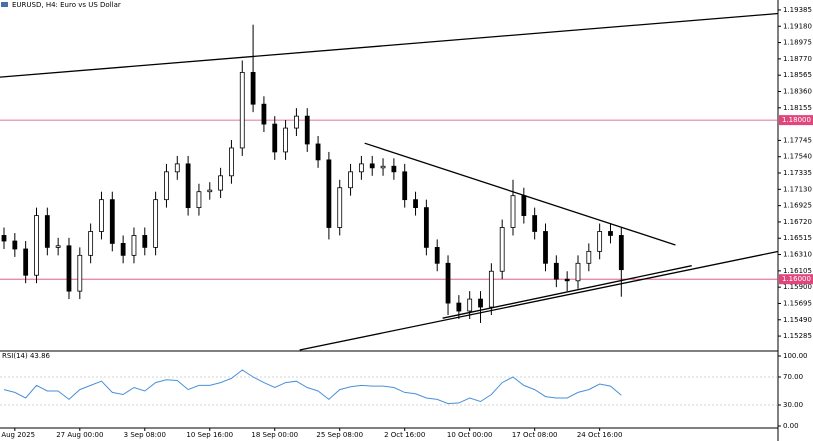 Image resolution: width=813 pixels, height=441 pixels. What do you see at coordinates (797, 26) in the screenshot?
I see `y-tick-label: 1.19180` at bounding box center [797, 26].